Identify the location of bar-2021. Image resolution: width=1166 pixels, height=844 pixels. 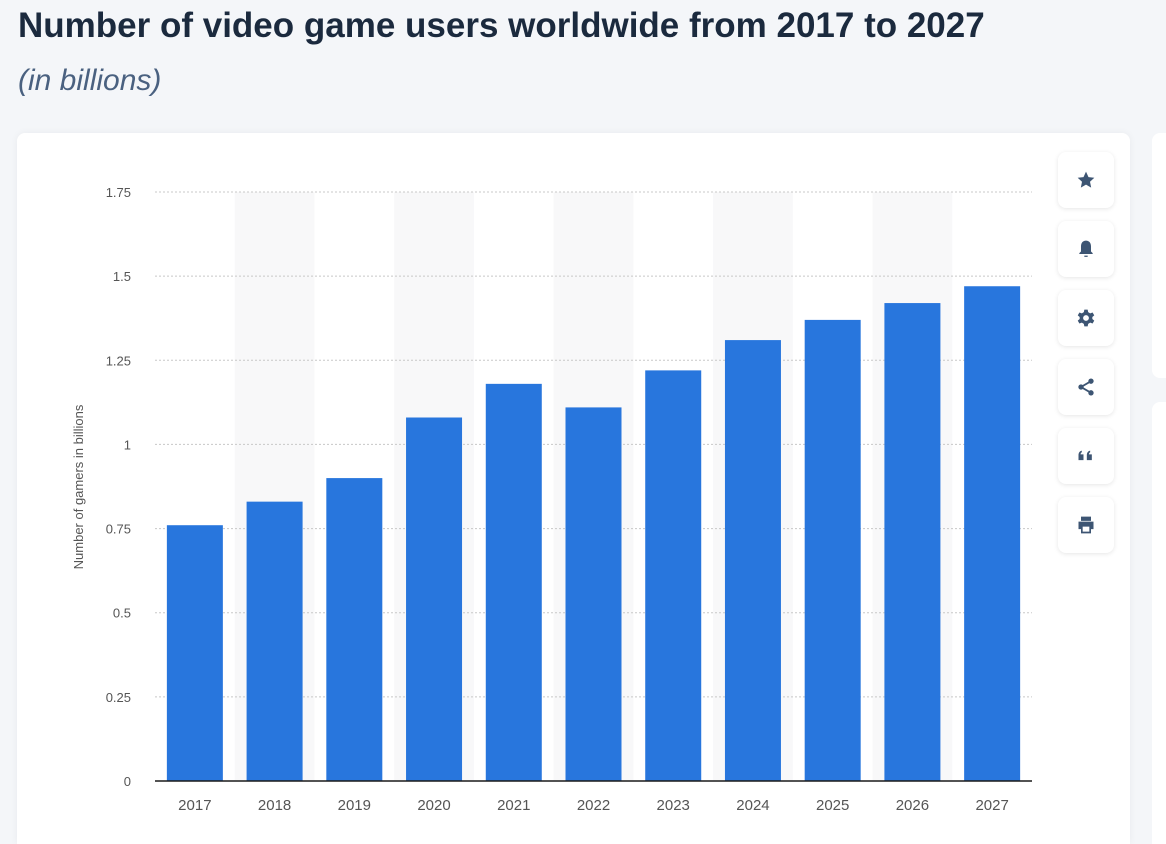
(513, 582).